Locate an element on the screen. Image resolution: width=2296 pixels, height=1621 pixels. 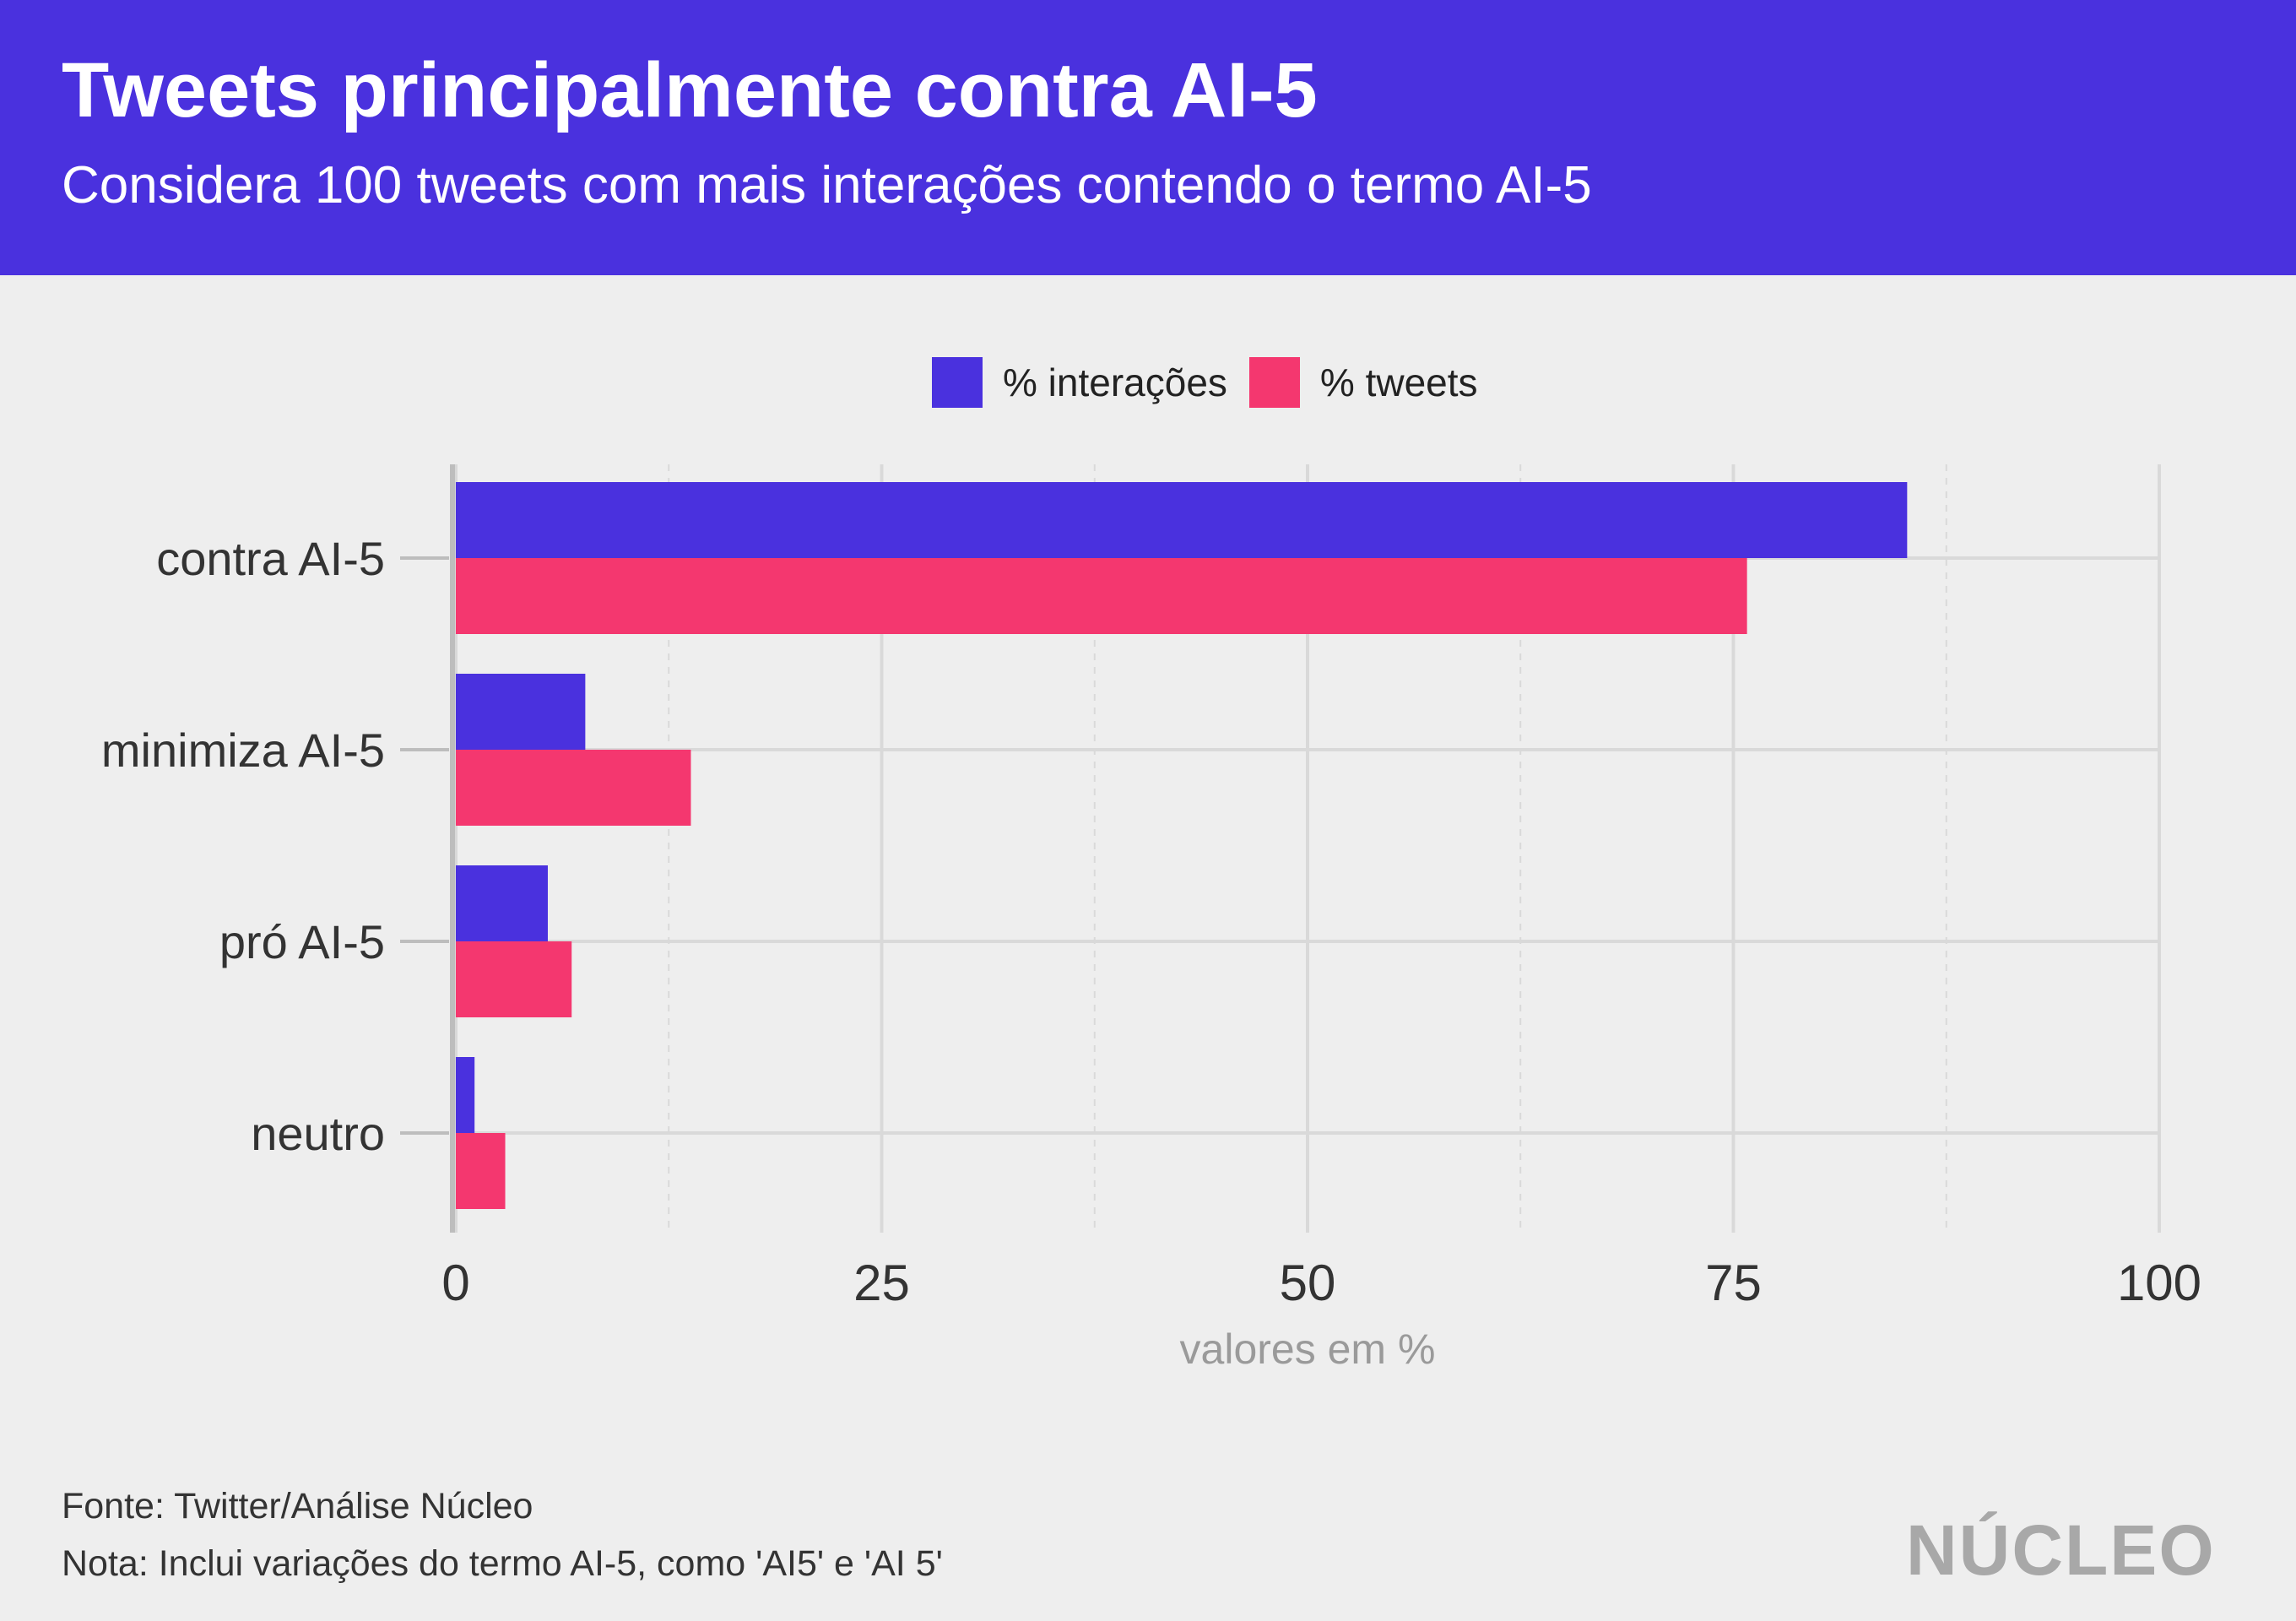
legend-swatch-interacoes is located at coordinates (957, 382).